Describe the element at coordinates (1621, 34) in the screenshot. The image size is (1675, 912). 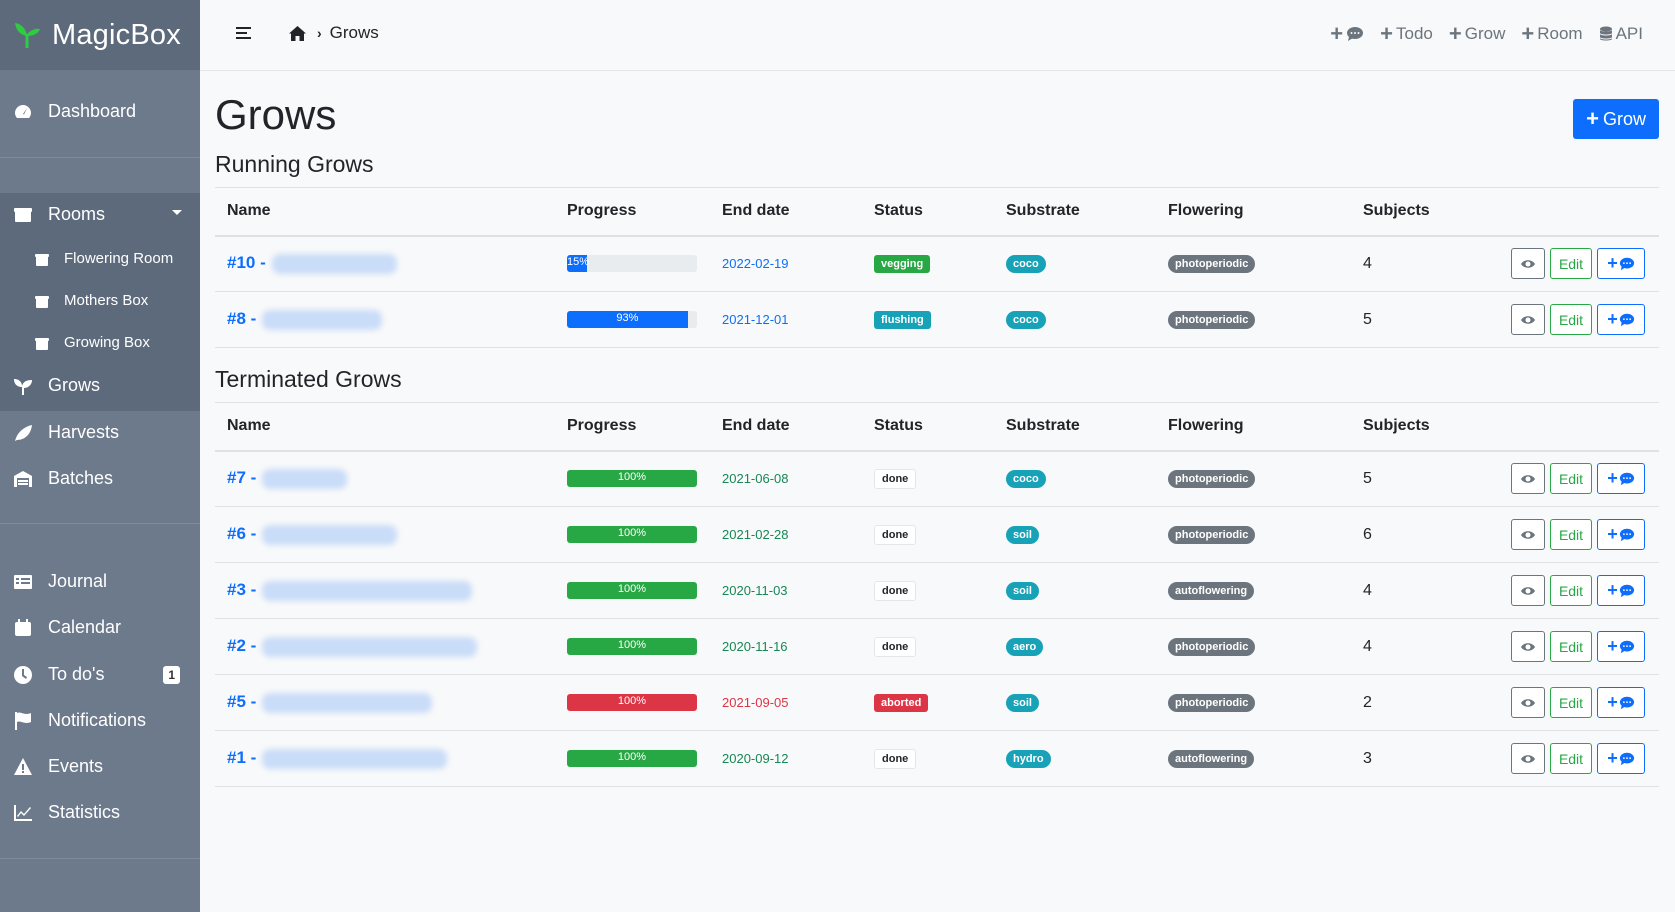
I see `api-button: API` at that location.